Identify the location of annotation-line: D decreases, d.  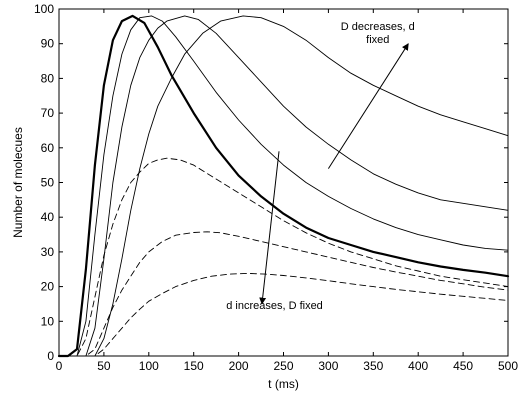
(378, 27).